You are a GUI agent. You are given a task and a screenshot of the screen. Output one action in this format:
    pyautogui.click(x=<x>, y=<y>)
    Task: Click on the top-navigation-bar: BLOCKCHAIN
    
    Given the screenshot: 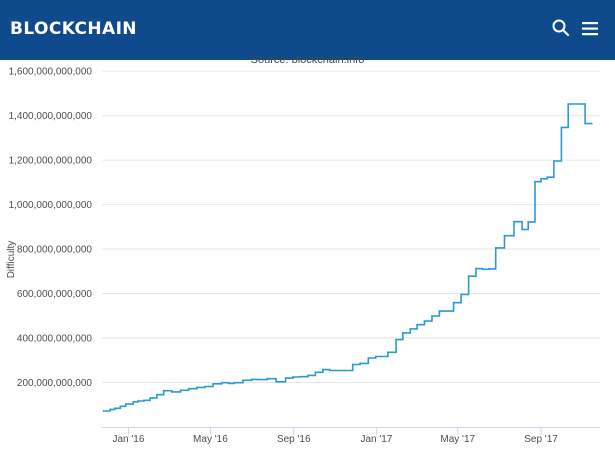 What is the action you would take?
    pyautogui.click(x=307, y=30)
    